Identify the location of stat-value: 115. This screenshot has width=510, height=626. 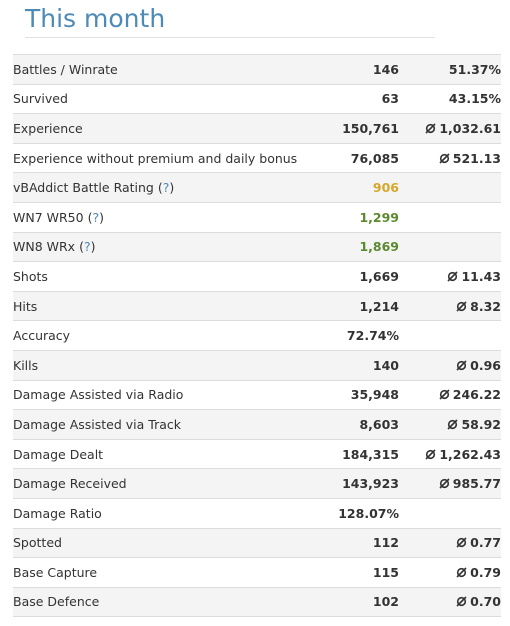
(353, 572).